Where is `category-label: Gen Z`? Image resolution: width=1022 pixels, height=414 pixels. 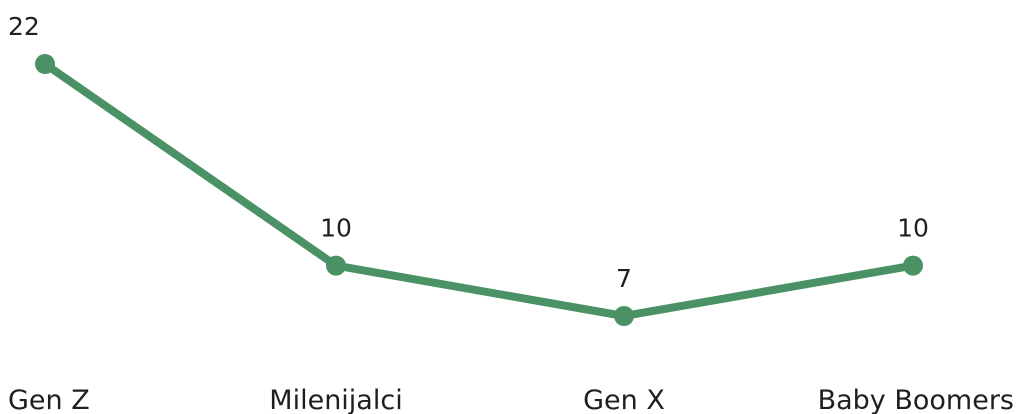
category-label: Gen Z is located at coordinates (49, 399).